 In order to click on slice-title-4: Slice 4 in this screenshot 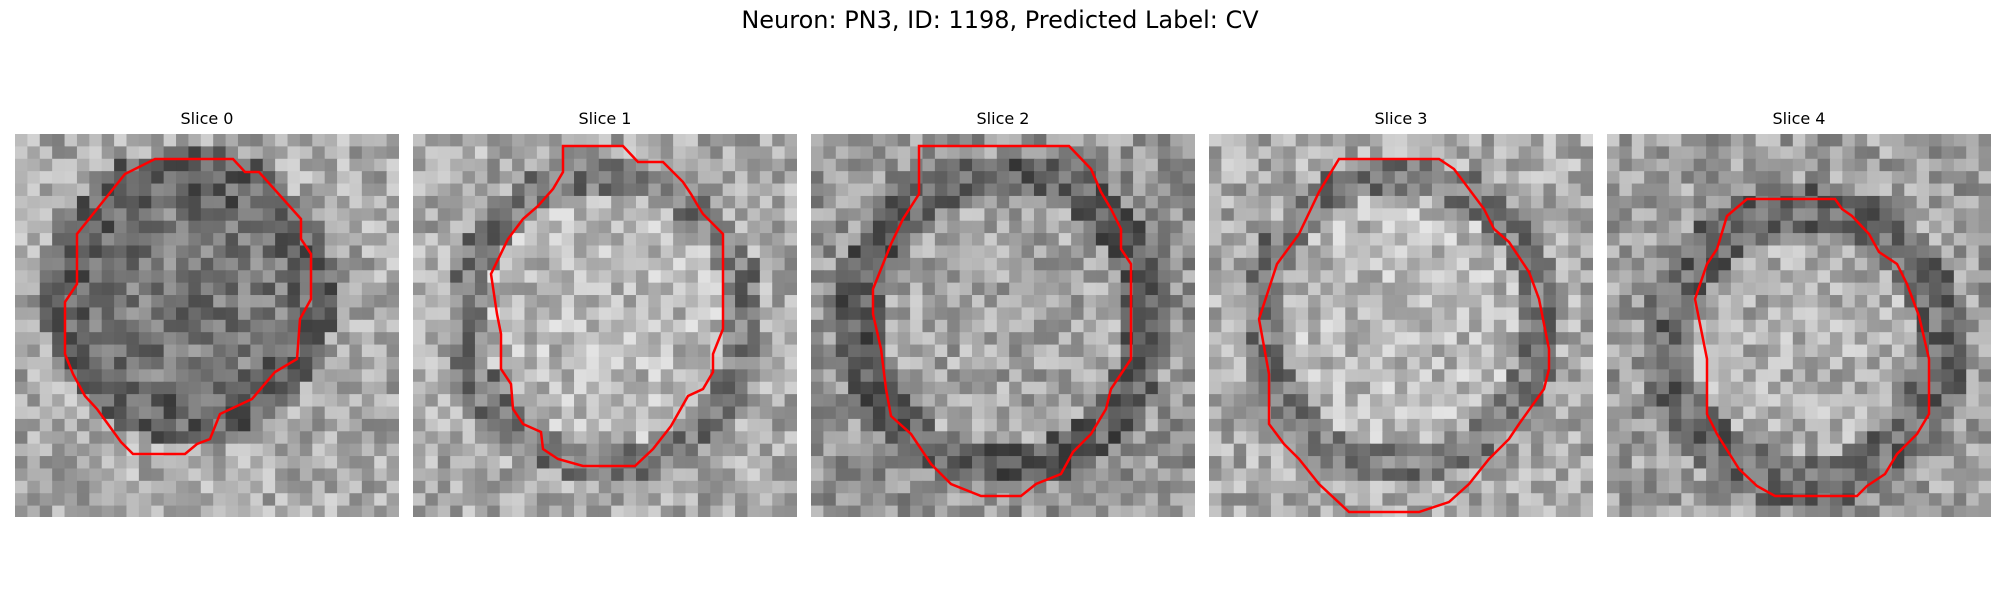, I will do `click(1799, 118)`.